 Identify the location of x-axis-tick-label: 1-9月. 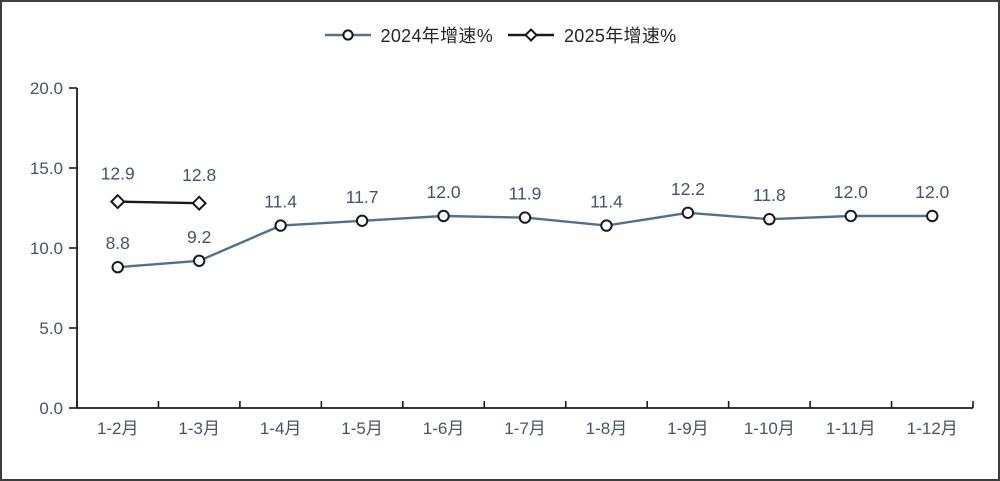
(688, 428).